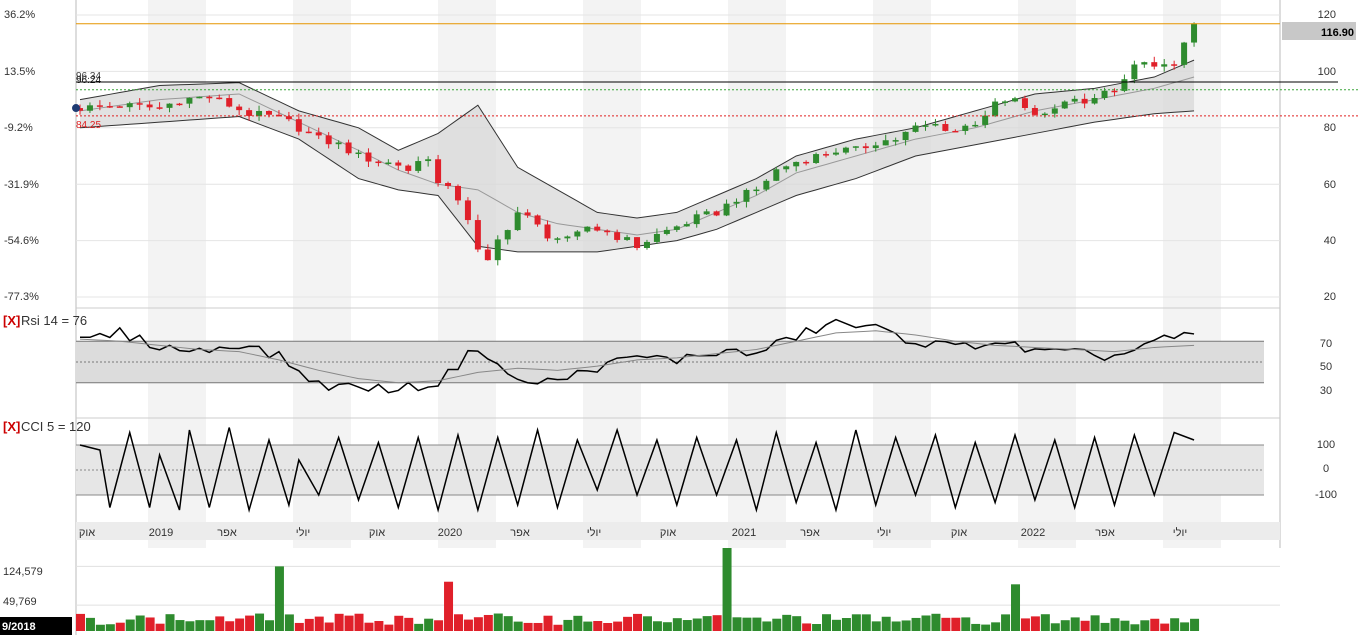 Image resolution: width=1358 pixels, height=640 pixels. Describe the element at coordinates (1326, 367) in the screenshot. I see `rsi-level-50: 50` at that location.